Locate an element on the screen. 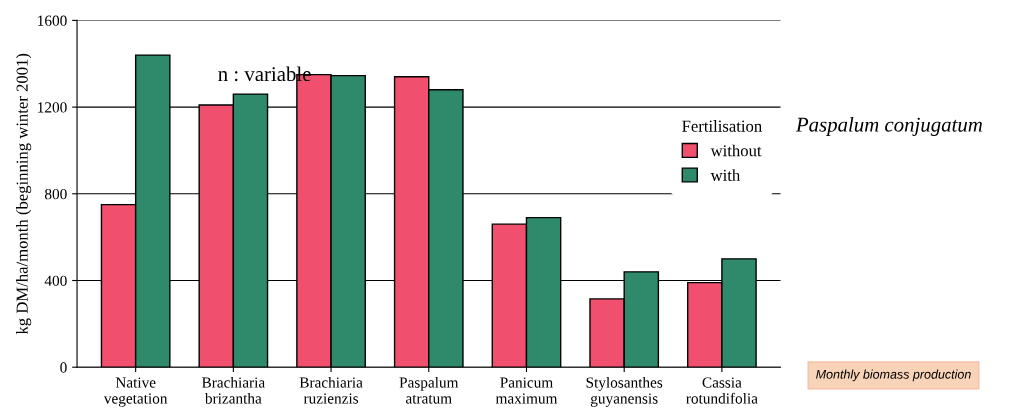 The height and width of the screenshot is (408, 1027). legend-label: without is located at coordinates (736, 150).